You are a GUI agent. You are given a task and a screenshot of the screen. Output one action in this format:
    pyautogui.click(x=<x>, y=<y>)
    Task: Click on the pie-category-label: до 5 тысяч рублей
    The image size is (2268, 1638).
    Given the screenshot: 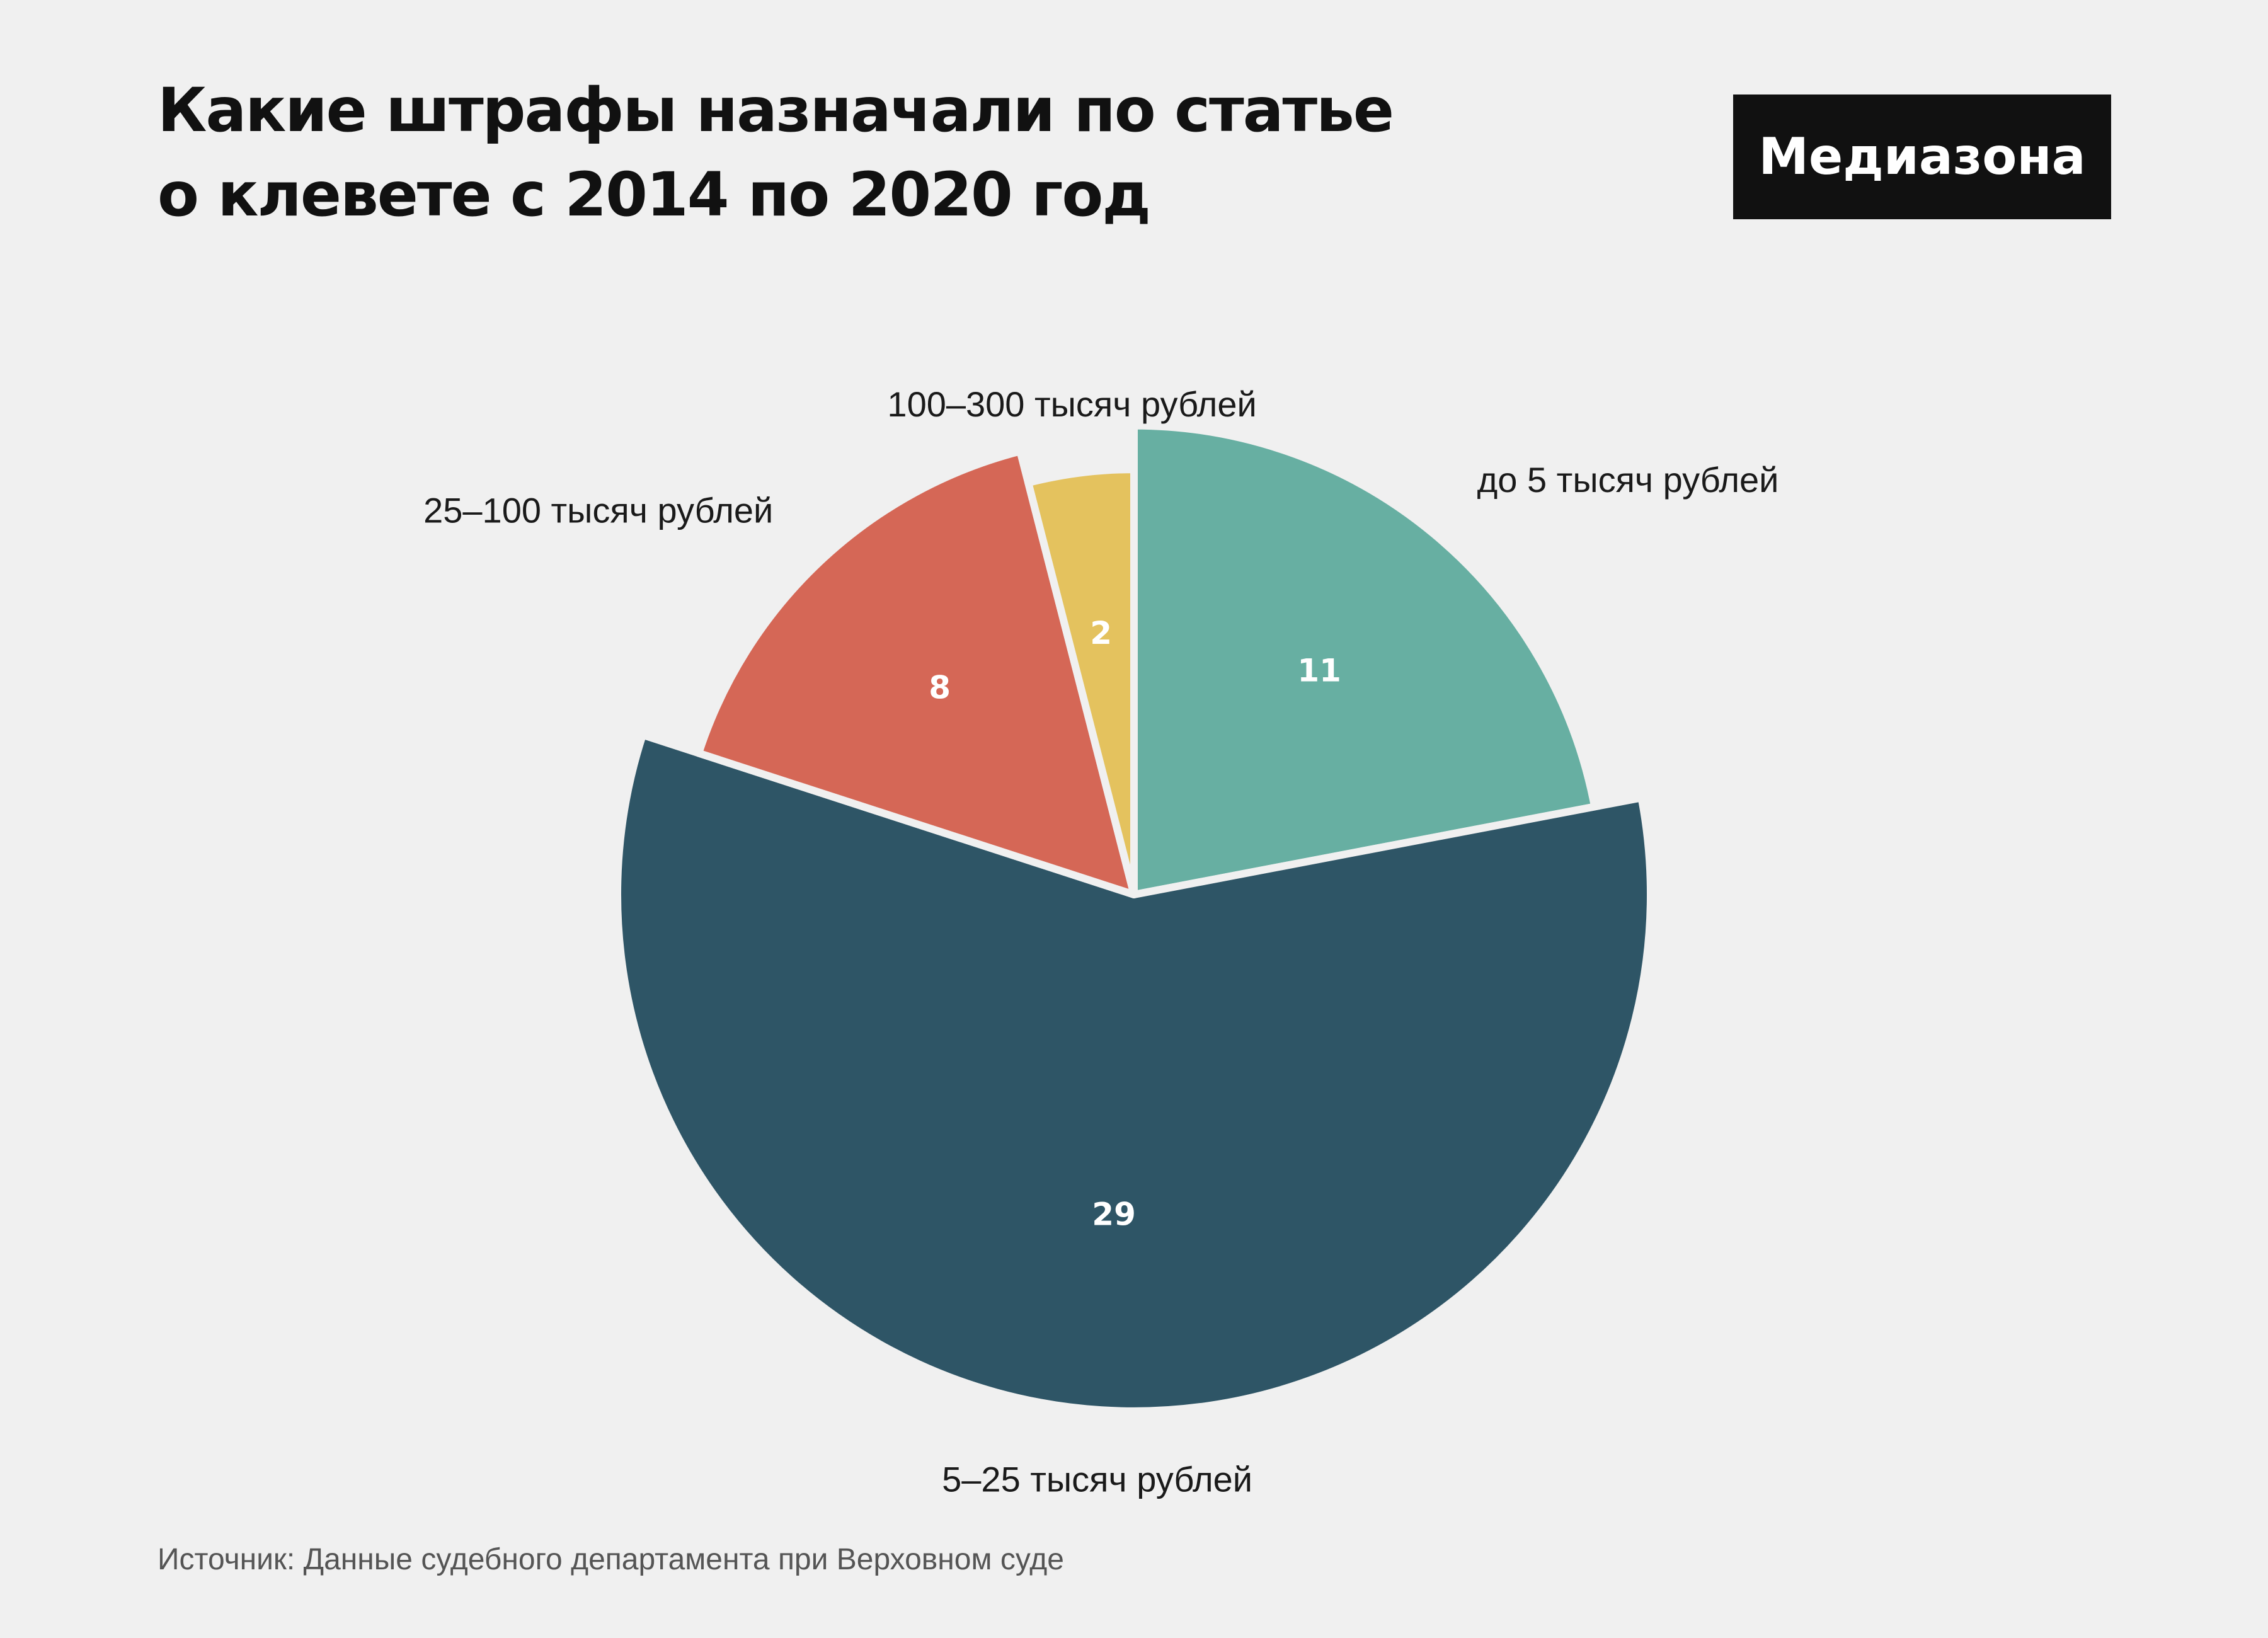 What is the action you would take?
    pyautogui.click(x=1628, y=480)
    